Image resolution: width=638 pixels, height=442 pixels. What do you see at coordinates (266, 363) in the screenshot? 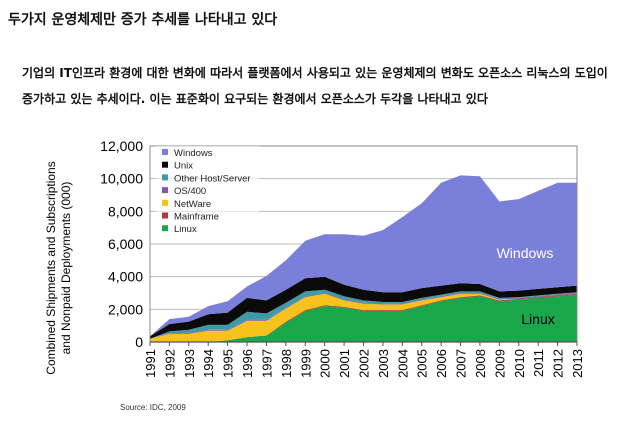
I see `x-tick-label: 1997` at bounding box center [266, 363].